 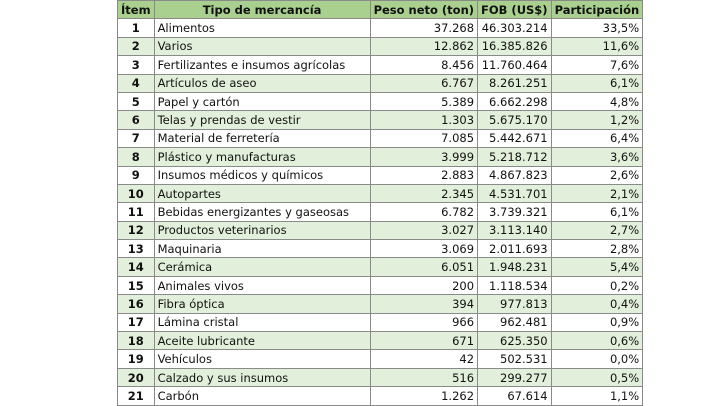 What do you see at coordinates (514, 193) in the screenshot?
I see `fob-value: 4.531.701` at bounding box center [514, 193].